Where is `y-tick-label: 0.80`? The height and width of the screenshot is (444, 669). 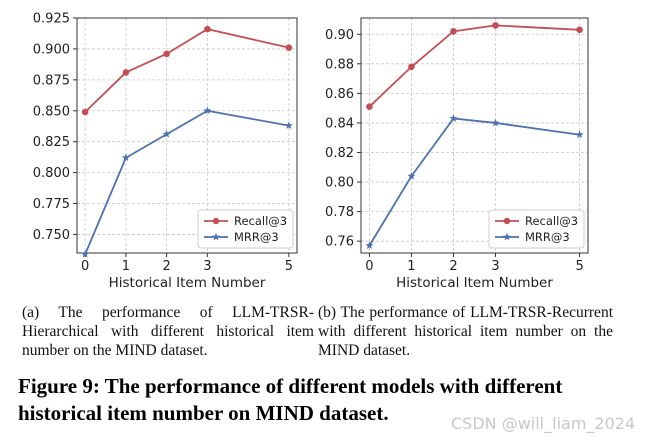
y-tick-label: 0.80 is located at coordinates (339, 183).